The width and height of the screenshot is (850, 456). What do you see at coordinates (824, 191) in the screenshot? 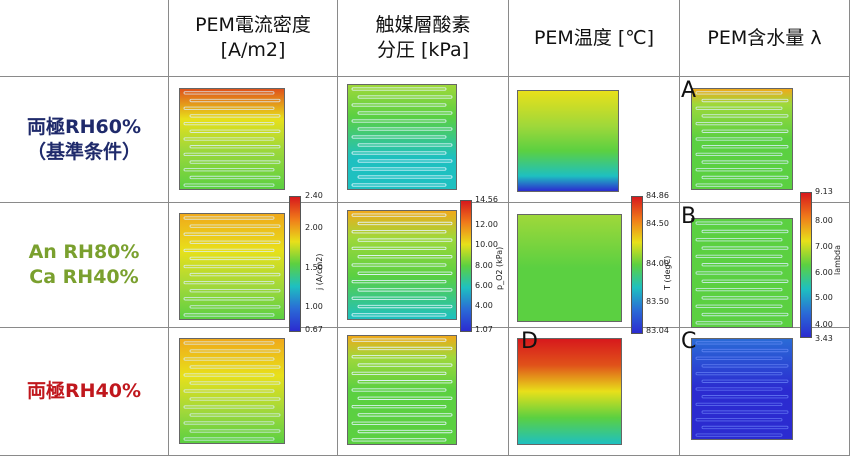
I see `cbar4-tick: 9.13` at bounding box center [824, 191].